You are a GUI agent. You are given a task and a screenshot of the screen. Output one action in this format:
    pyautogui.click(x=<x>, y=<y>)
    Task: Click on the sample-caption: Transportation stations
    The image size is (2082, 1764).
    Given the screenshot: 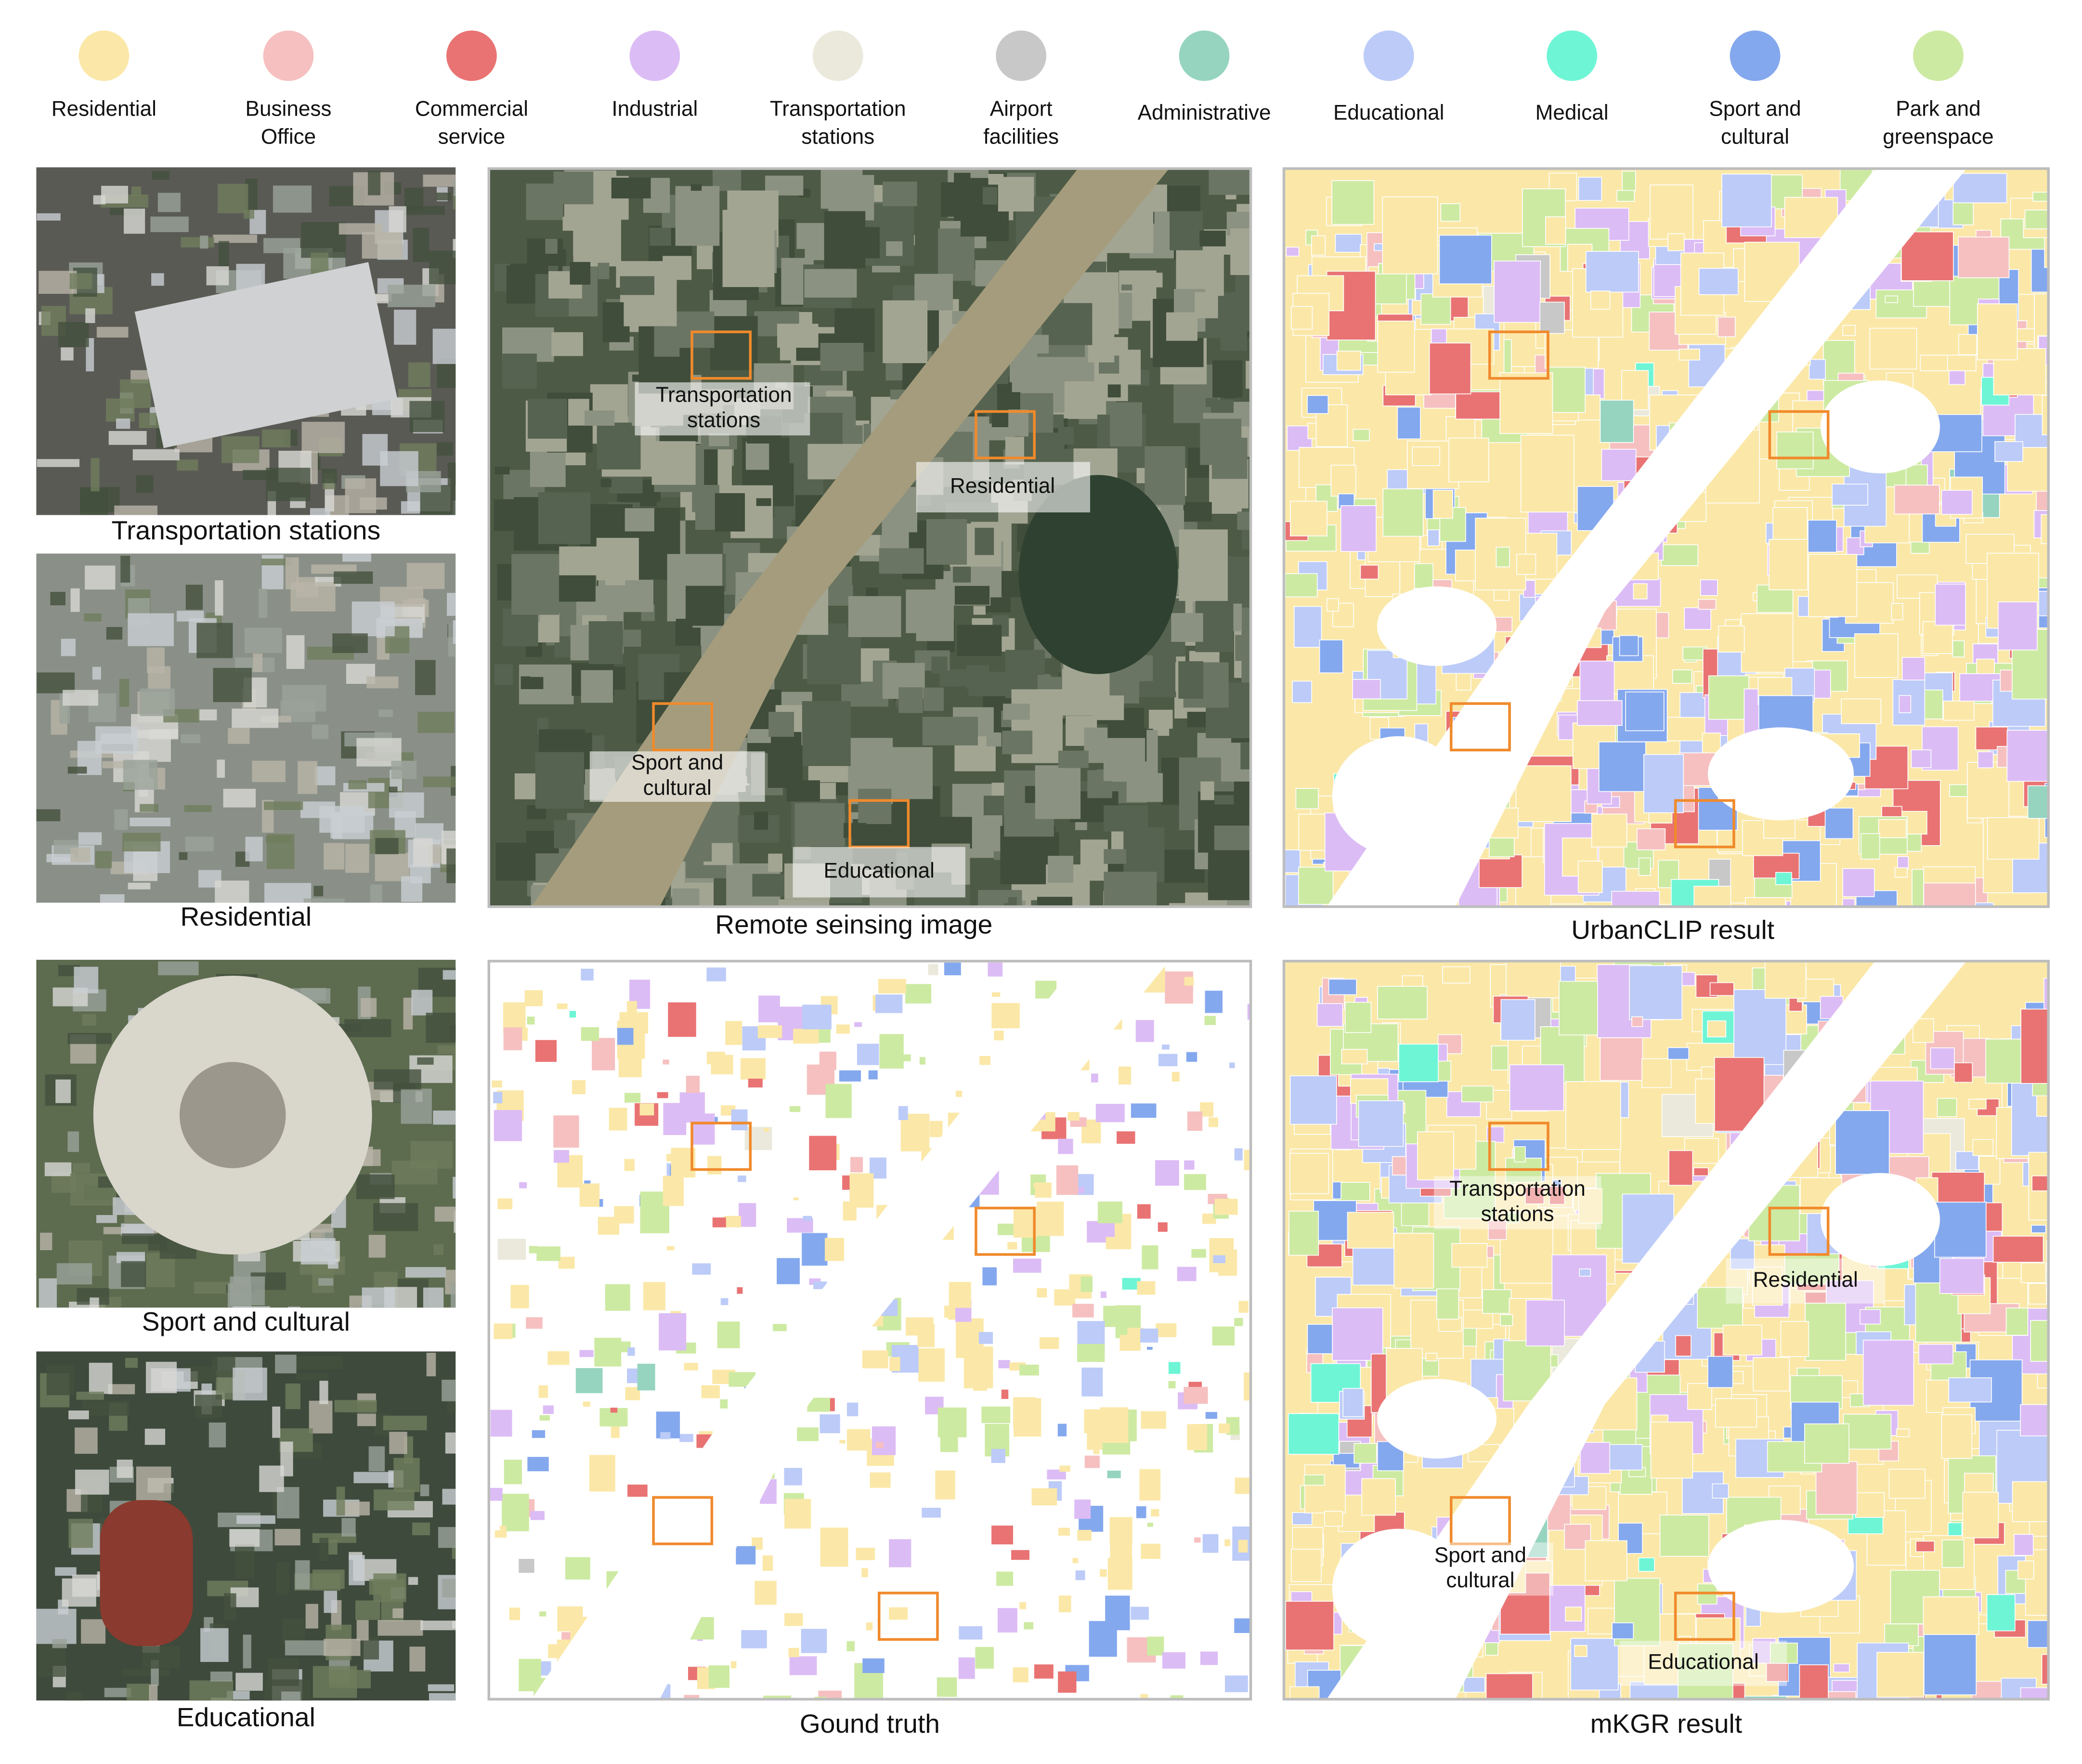 What is the action you would take?
    pyautogui.click(x=245, y=530)
    